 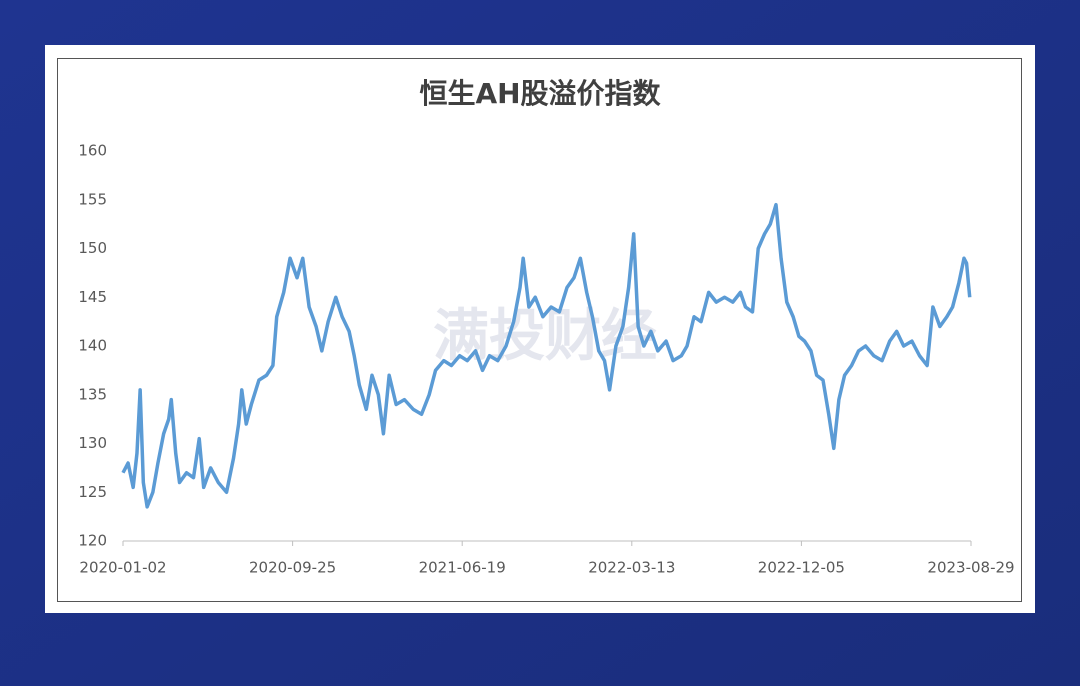 I want to click on y-tick-label: 135, so click(x=92, y=394).